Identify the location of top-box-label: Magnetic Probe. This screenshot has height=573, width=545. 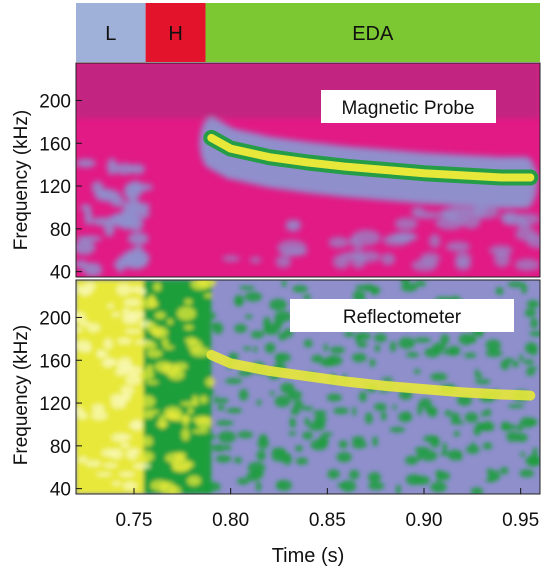
(408, 106).